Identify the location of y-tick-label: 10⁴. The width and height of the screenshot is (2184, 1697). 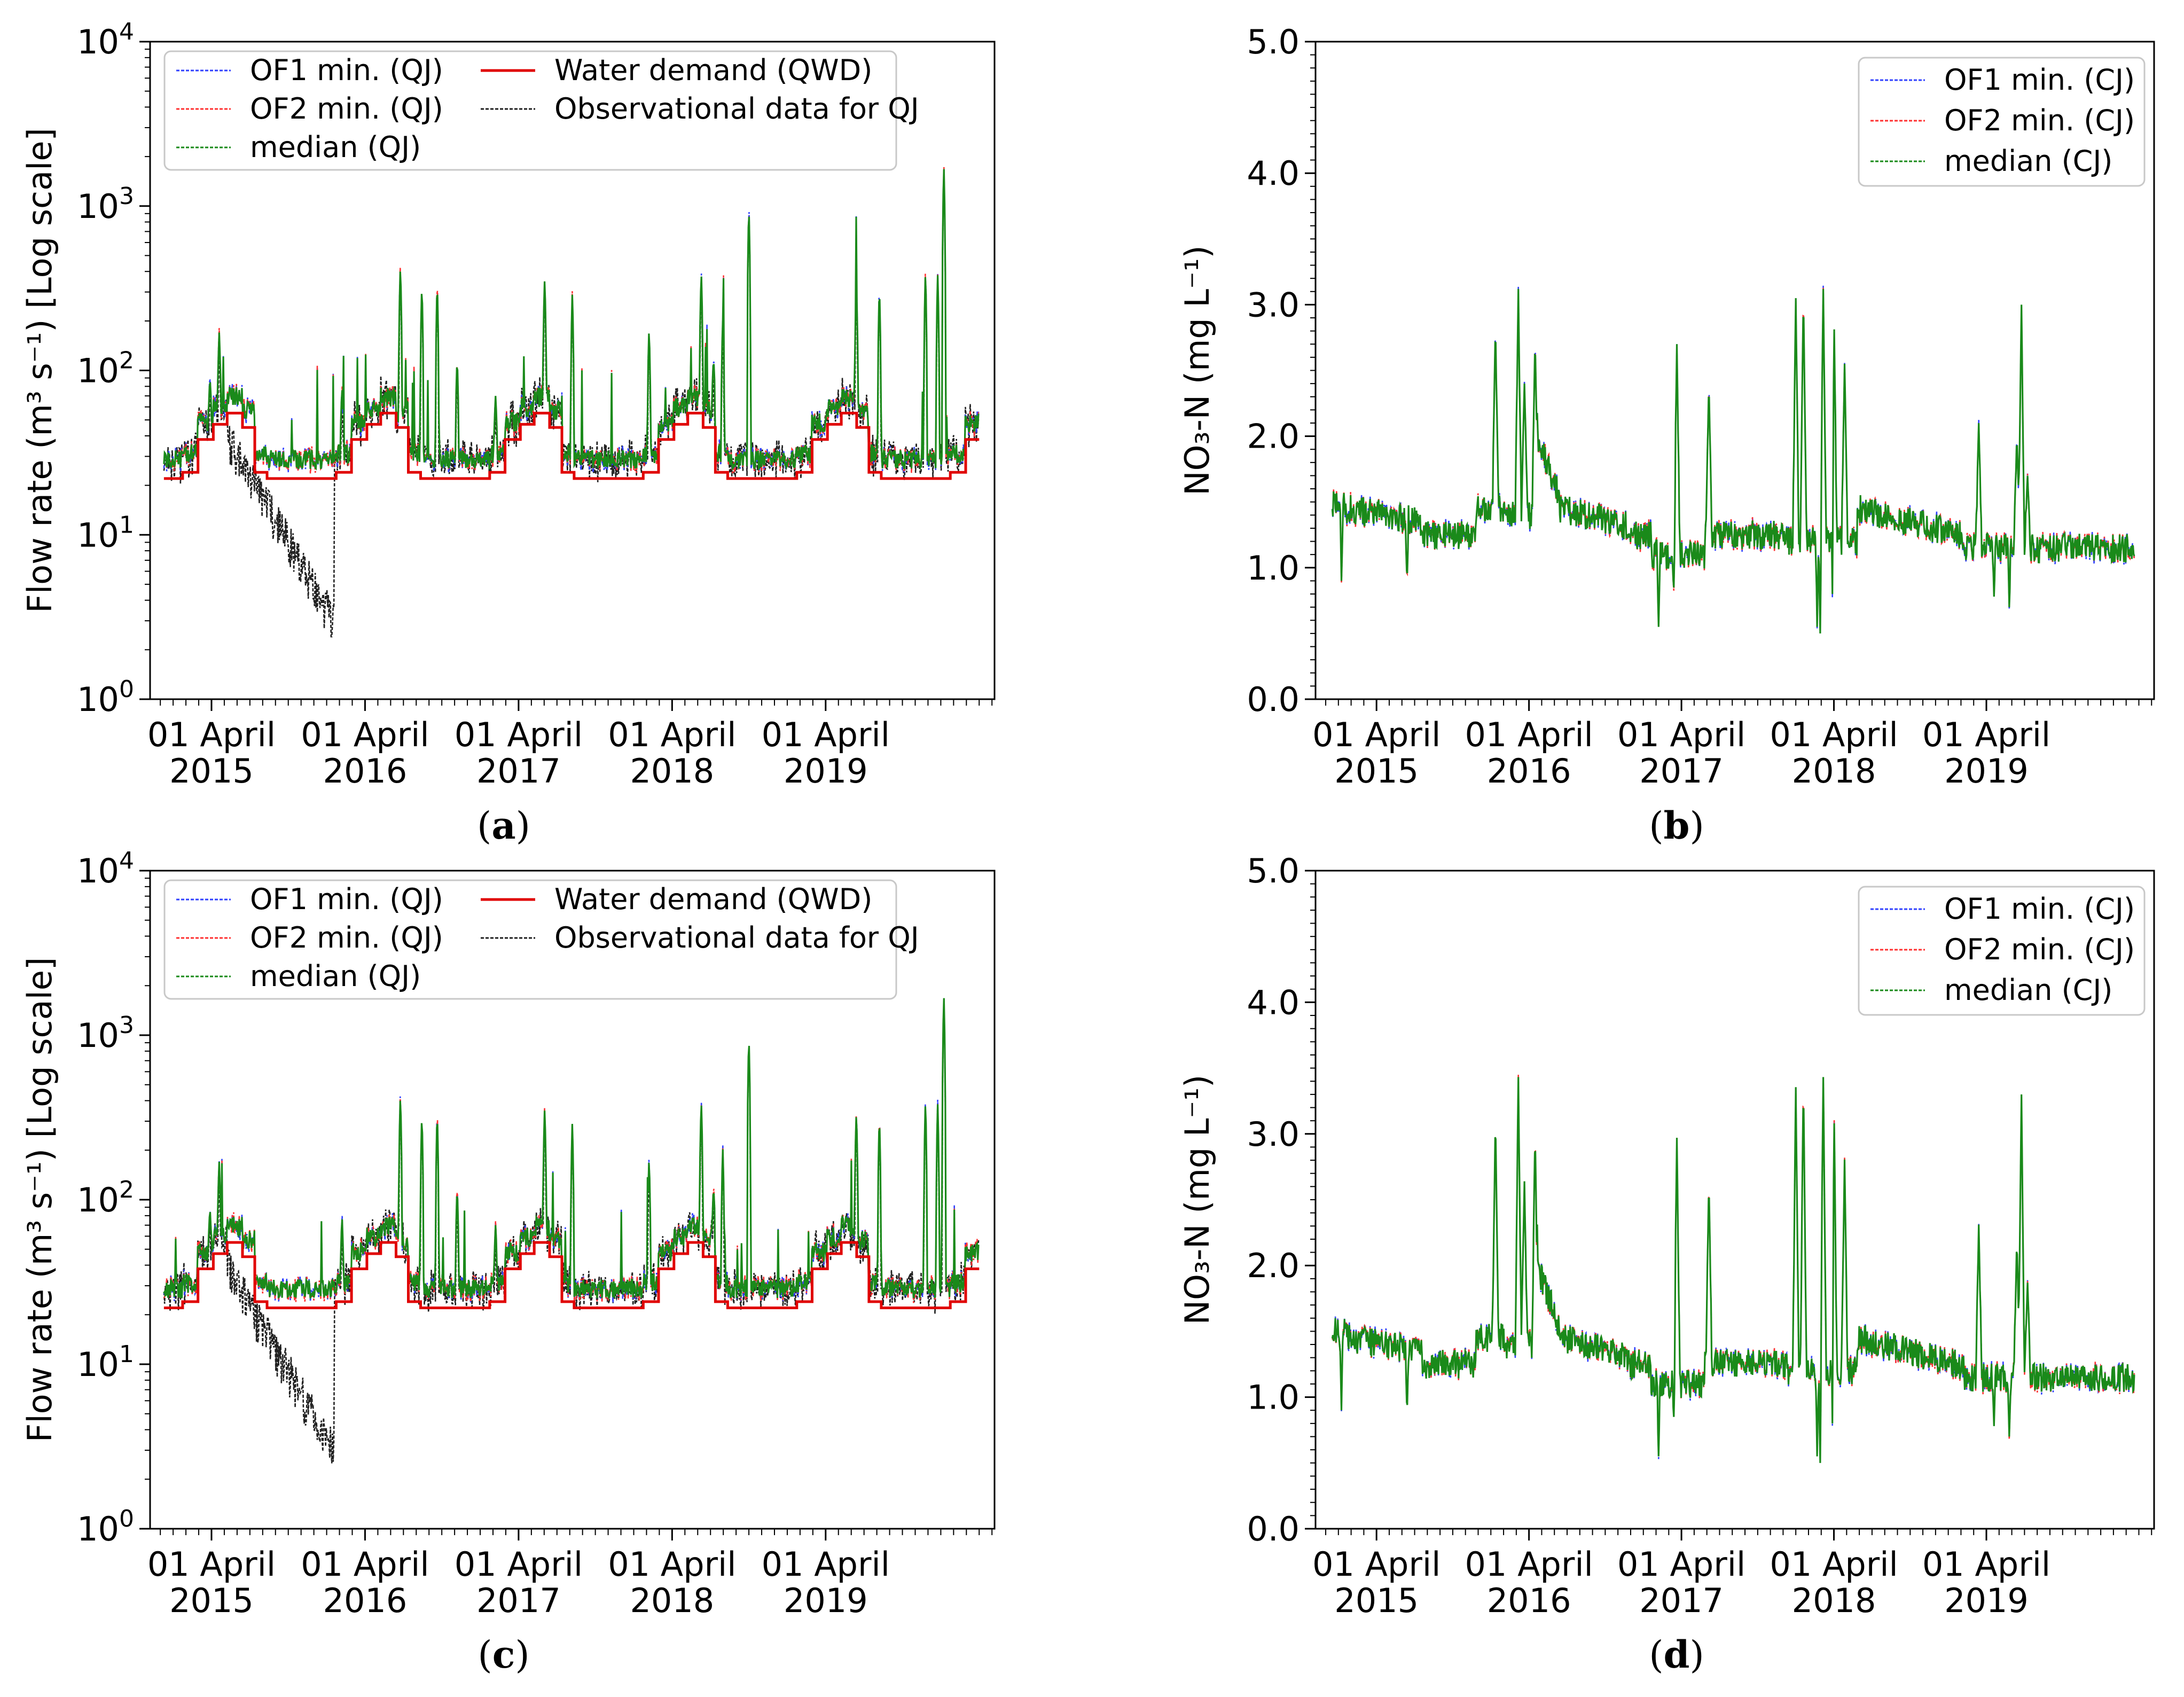
(105, 868).